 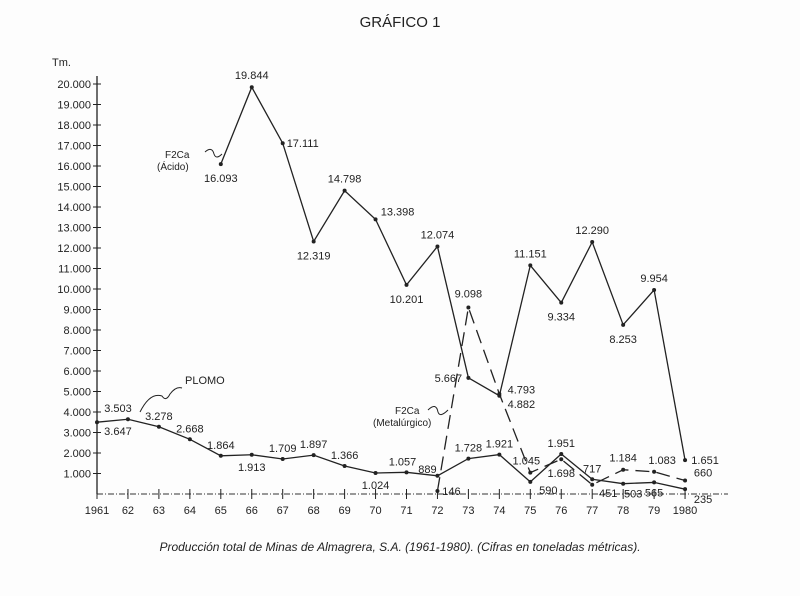 I want to click on x-tick-label: 79, so click(x=654, y=511).